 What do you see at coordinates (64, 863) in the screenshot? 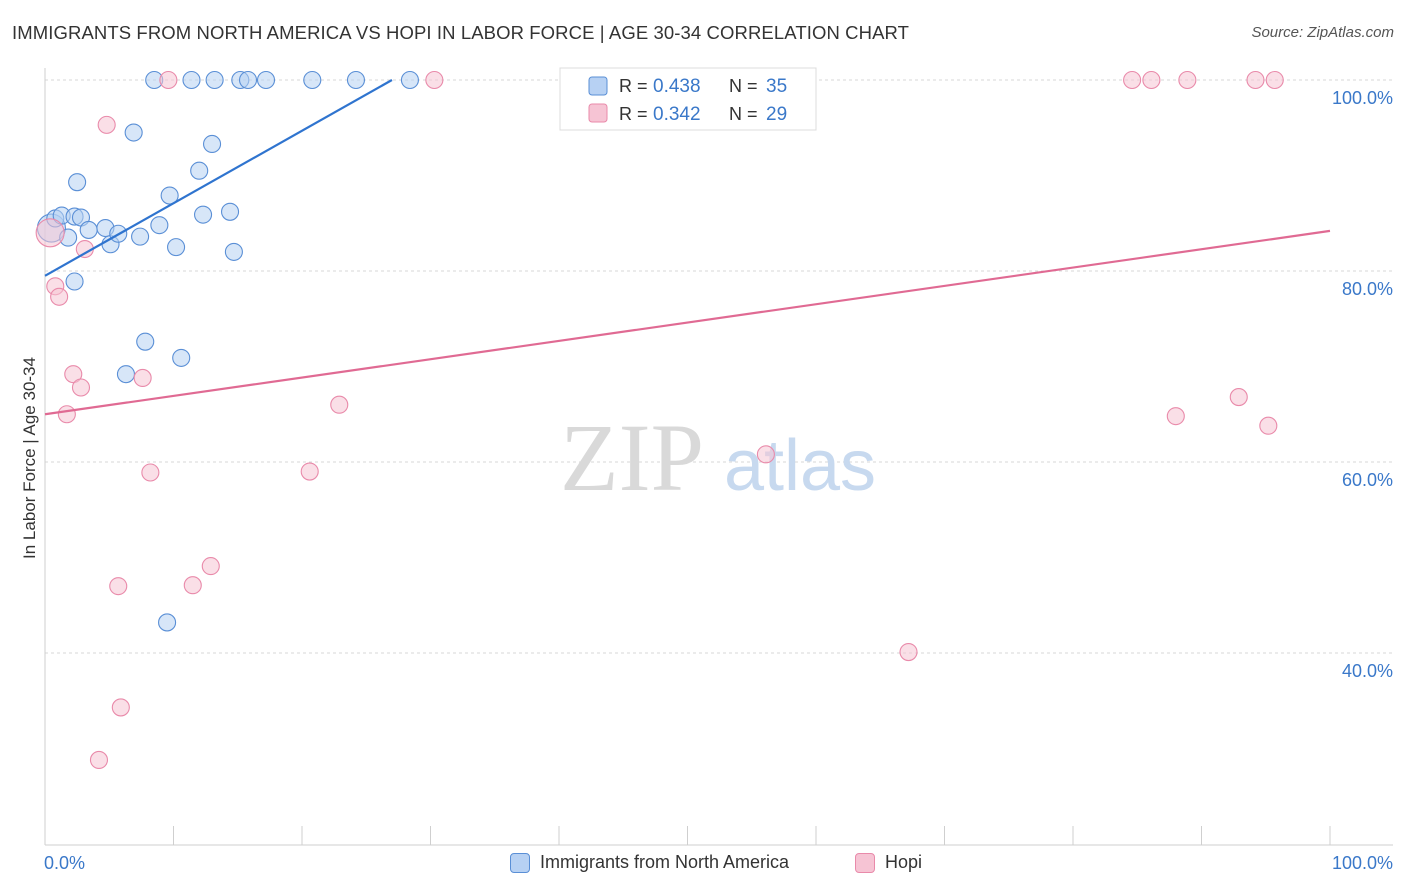
I see `x-tick-label: 0.0%` at bounding box center [64, 863].